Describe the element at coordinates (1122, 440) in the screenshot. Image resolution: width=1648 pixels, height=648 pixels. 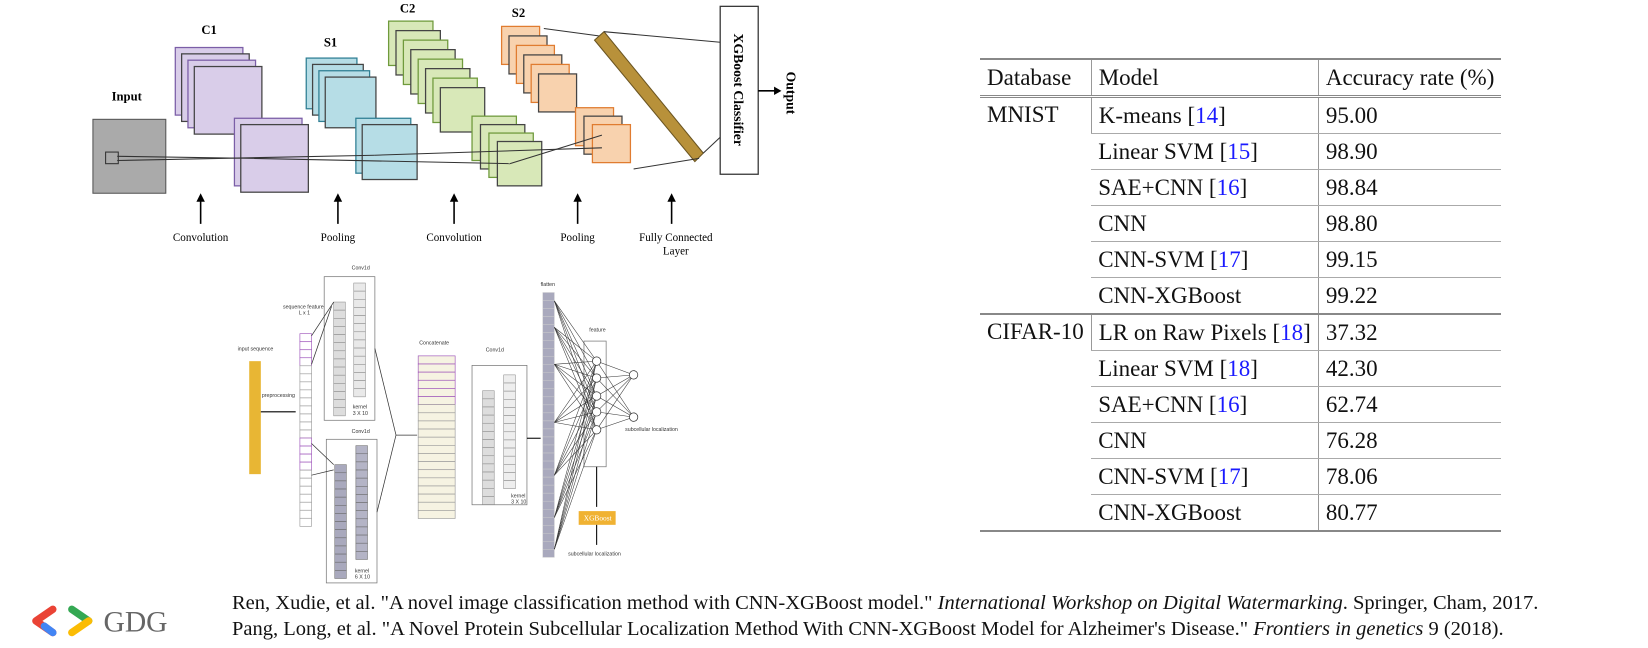
I see `model-name: CNN` at that location.